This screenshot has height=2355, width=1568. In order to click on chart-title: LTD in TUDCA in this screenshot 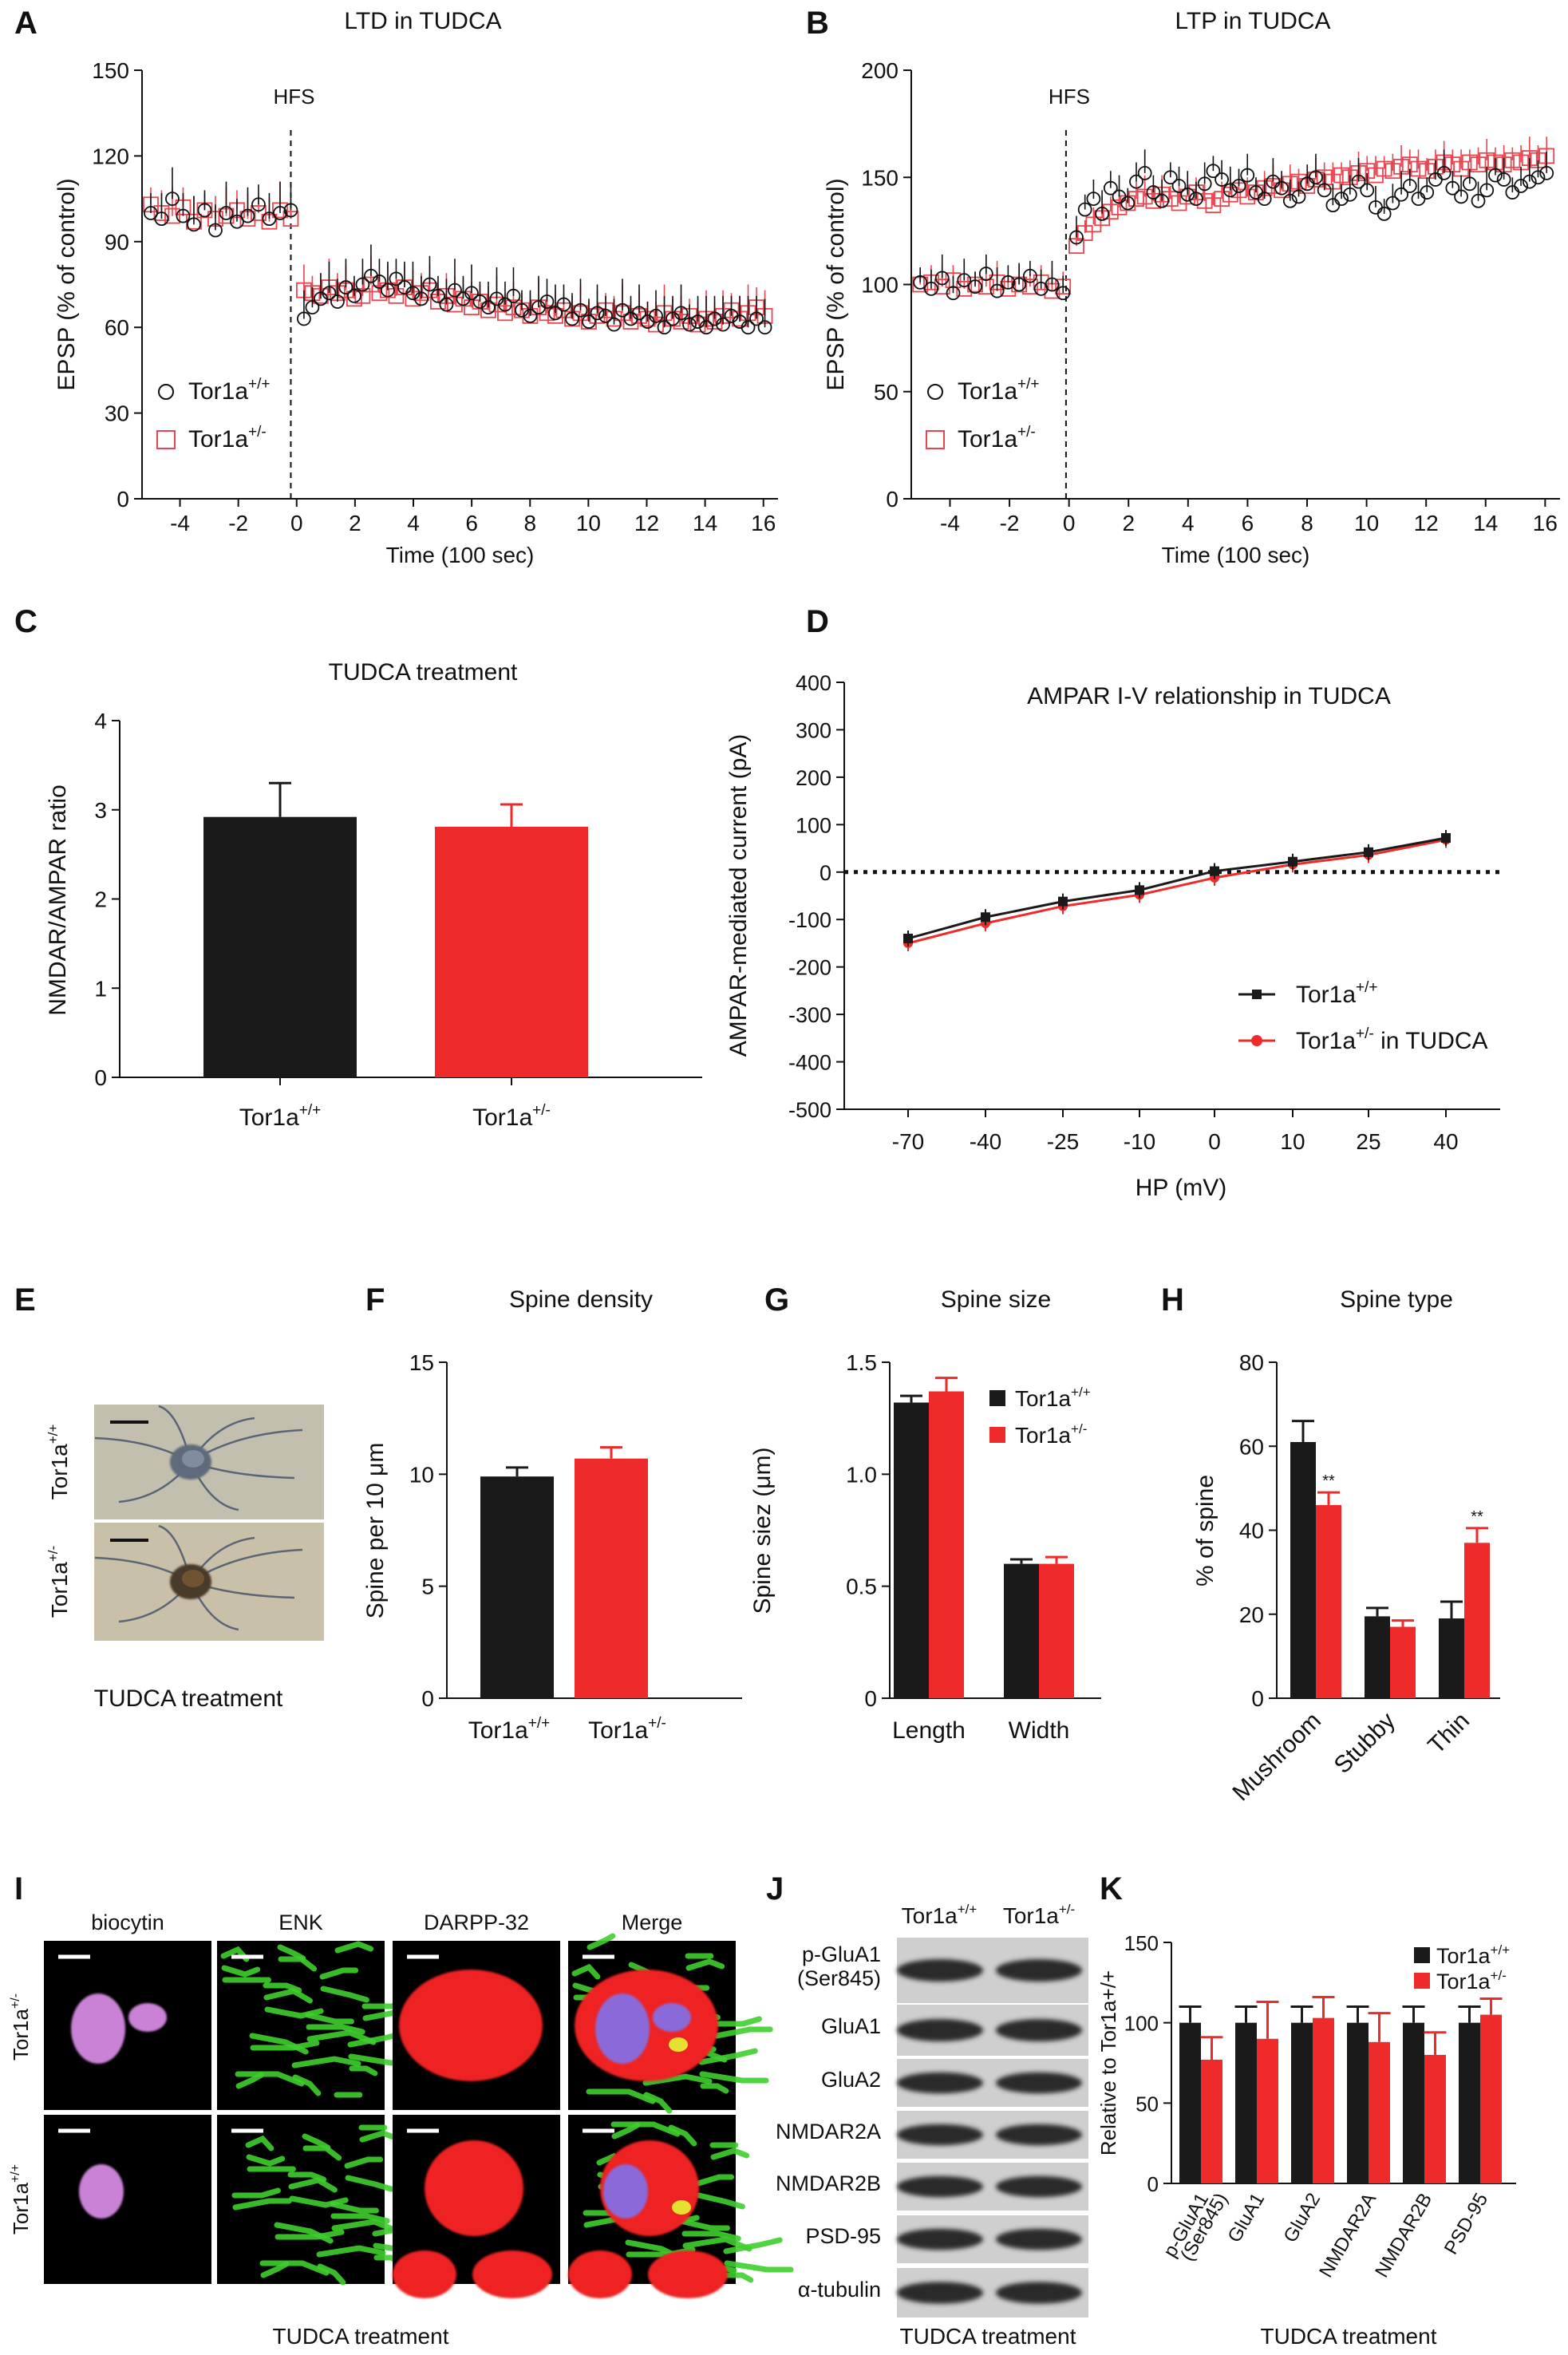, I will do `click(422, 21)`.